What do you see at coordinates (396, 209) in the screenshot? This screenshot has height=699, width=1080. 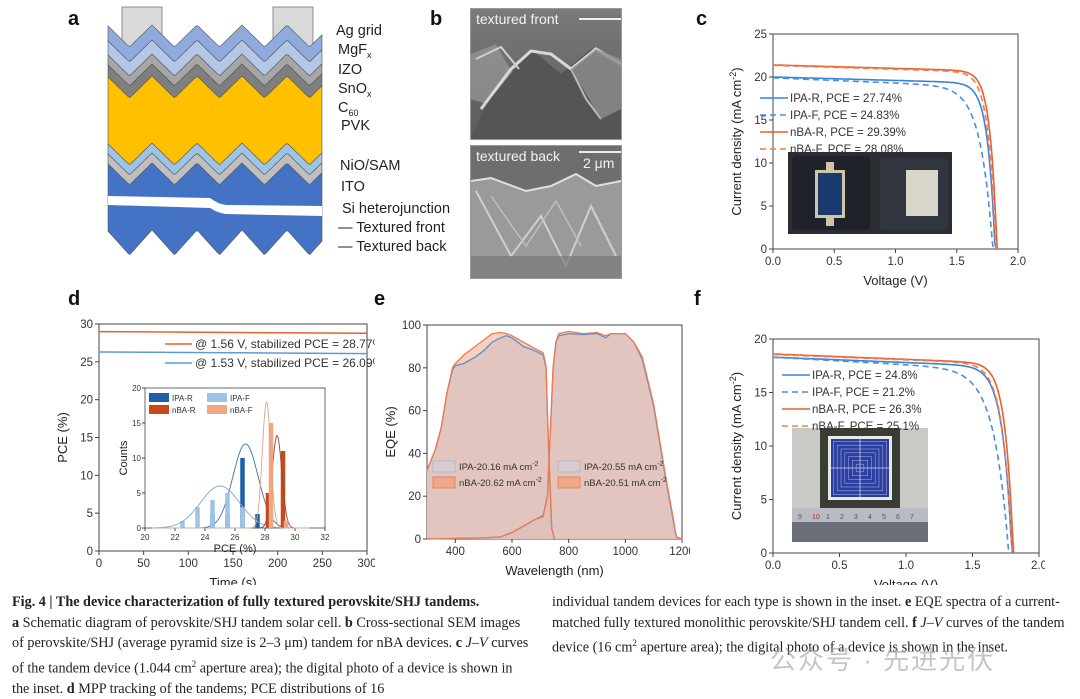 I see `layer-label-si: Si heterojunction` at bounding box center [396, 209].